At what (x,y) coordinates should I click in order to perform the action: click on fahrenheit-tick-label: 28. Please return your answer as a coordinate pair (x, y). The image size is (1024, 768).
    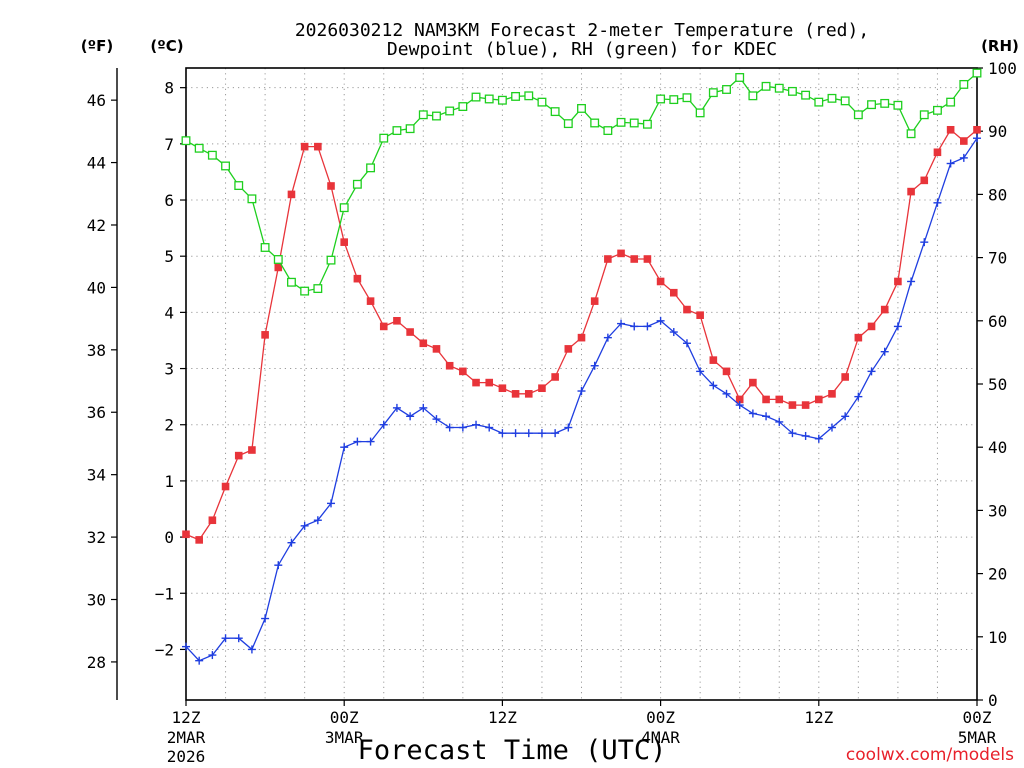
    Looking at the image, I should click on (96, 662).